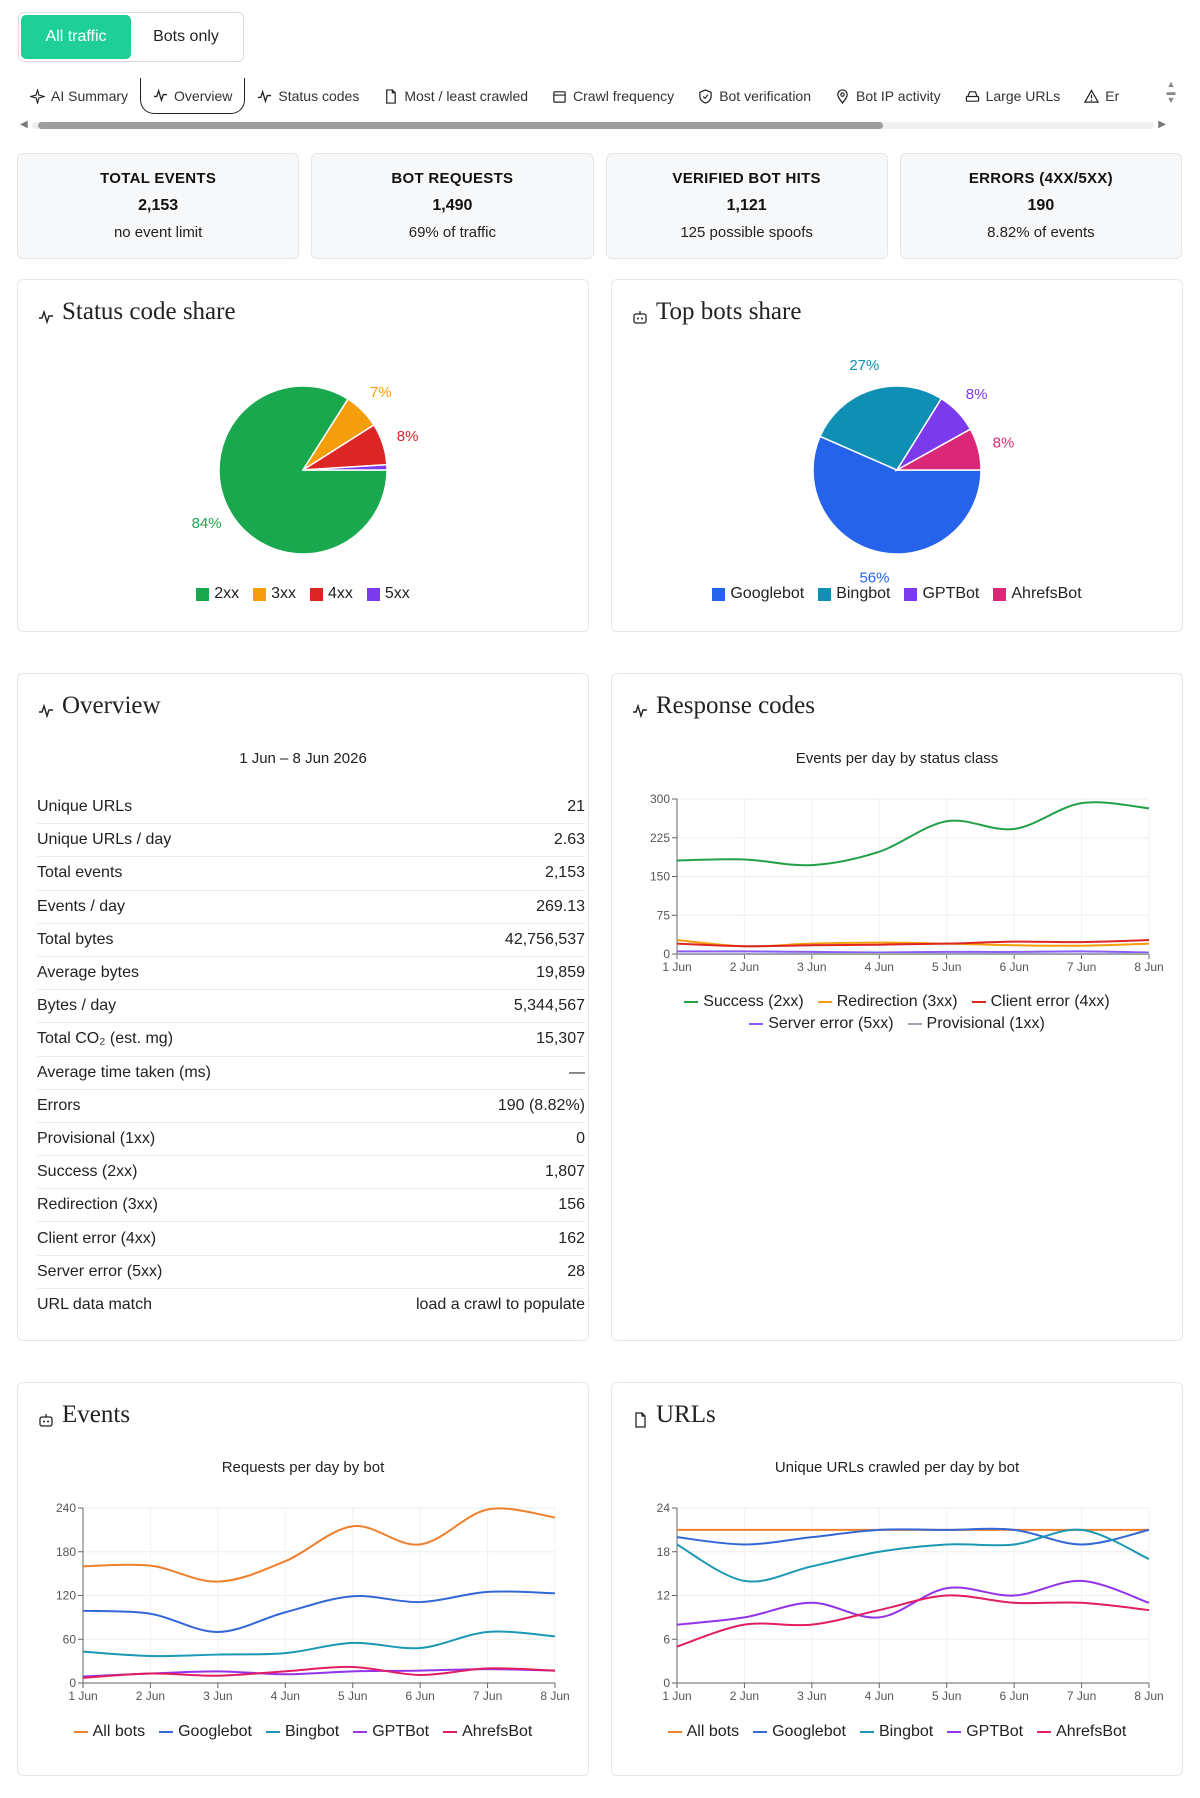  I want to click on legend-item: Provisional (1xx), so click(976, 1024).